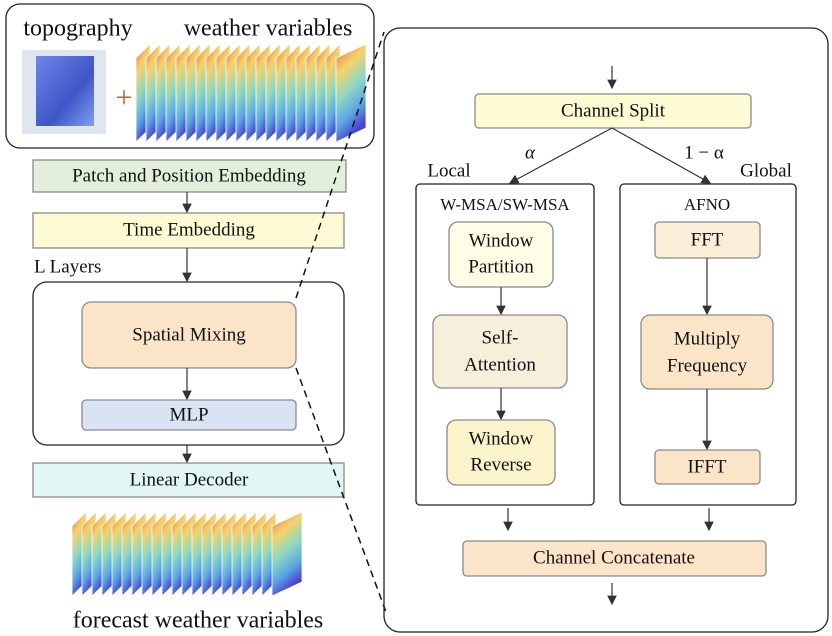 Image resolution: width=832 pixels, height=636 pixels. Describe the element at coordinates (77, 29) in the screenshot. I see `topography-label: topography` at that location.